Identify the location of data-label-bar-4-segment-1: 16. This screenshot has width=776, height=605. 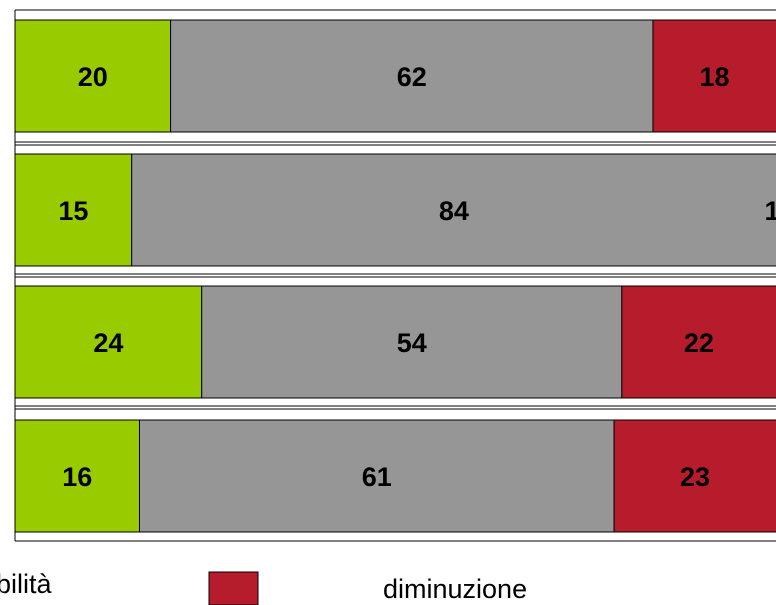
(77, 477).